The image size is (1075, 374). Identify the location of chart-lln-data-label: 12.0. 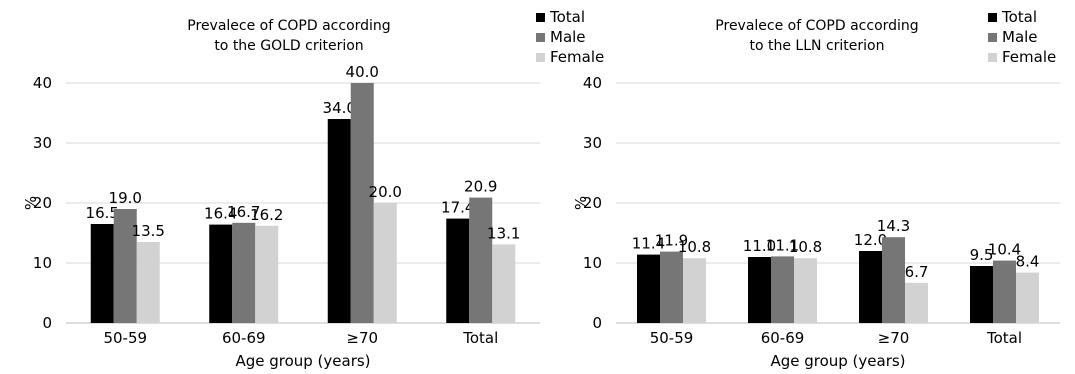
(870, 240).